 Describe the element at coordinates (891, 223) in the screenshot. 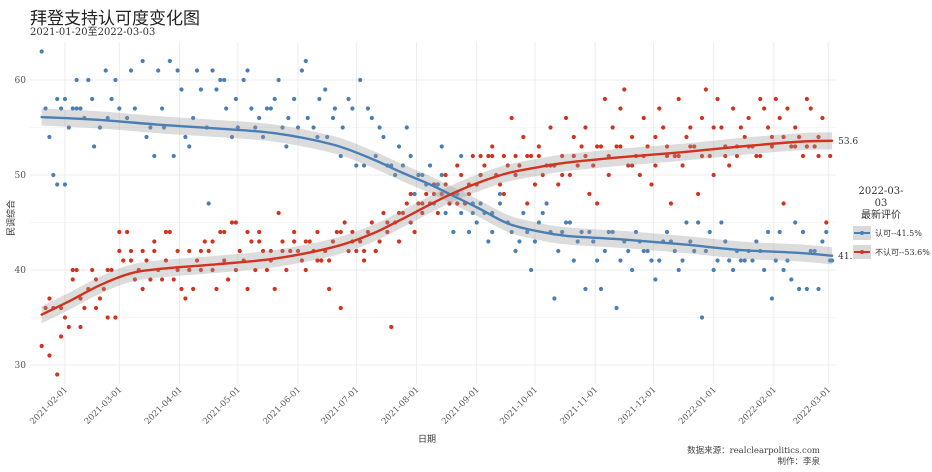

I see `legend: 2022-03-03 最新评价 认可--41.5% 不认可--53.6%` at that location.